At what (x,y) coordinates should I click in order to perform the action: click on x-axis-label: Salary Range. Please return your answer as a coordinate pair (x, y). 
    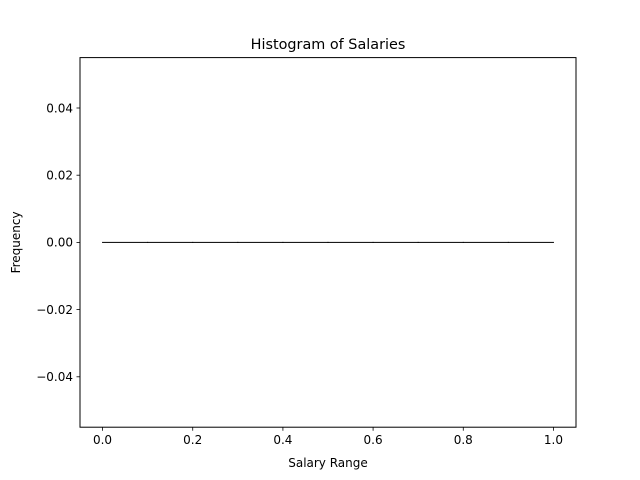
    Looking at the image, I should click on (328, 463).